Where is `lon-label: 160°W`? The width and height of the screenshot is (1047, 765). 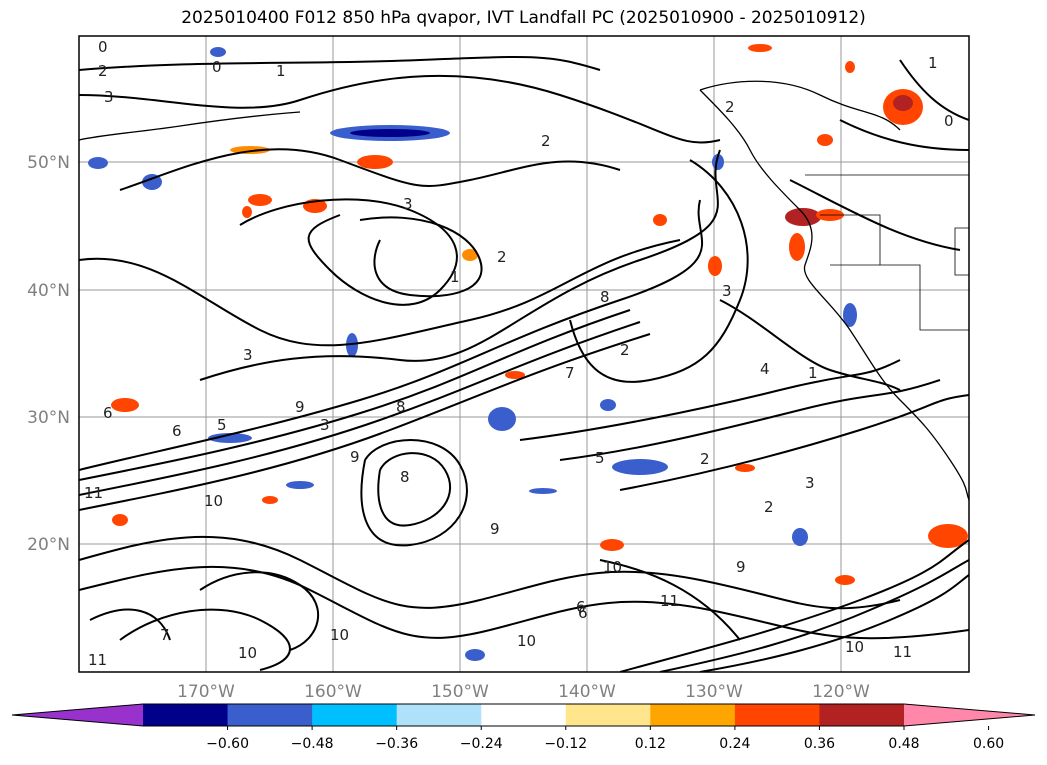
lon-label: 160°W is located at coordinates (333, 692).